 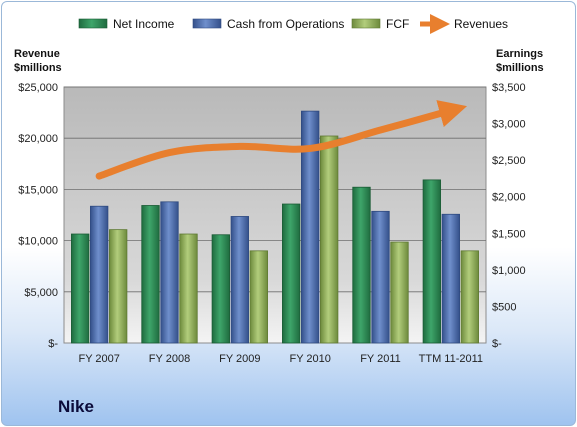 What do you see at coordinates (509, 271) in the screenshot?
I see `right-tick-label: $1,000` at bounding box center [509, 271].